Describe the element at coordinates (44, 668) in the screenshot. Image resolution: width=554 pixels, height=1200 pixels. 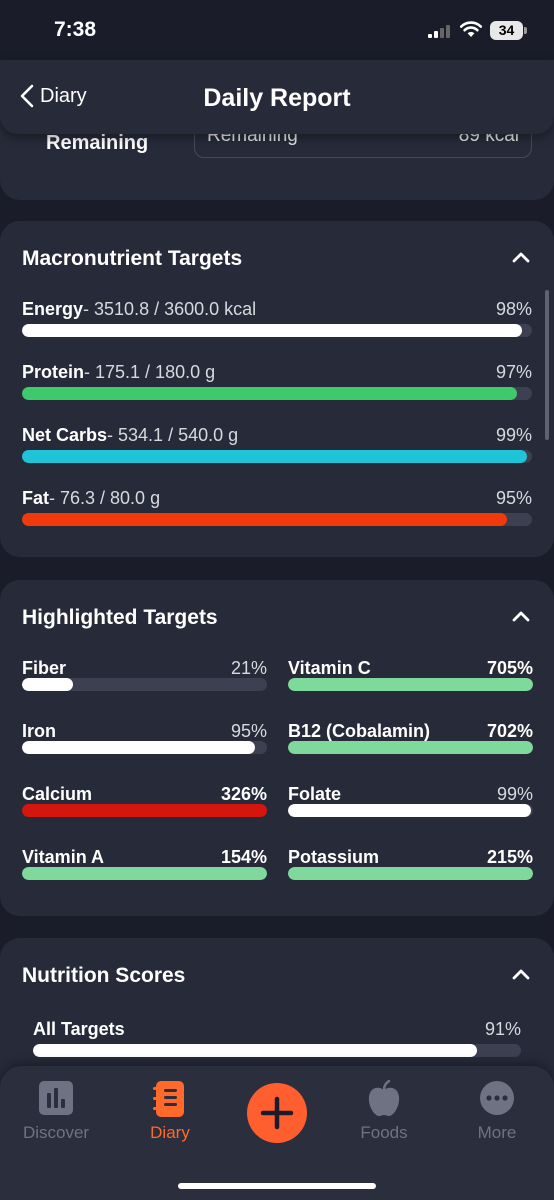
I see `highlight-name: Fiber` at that location.